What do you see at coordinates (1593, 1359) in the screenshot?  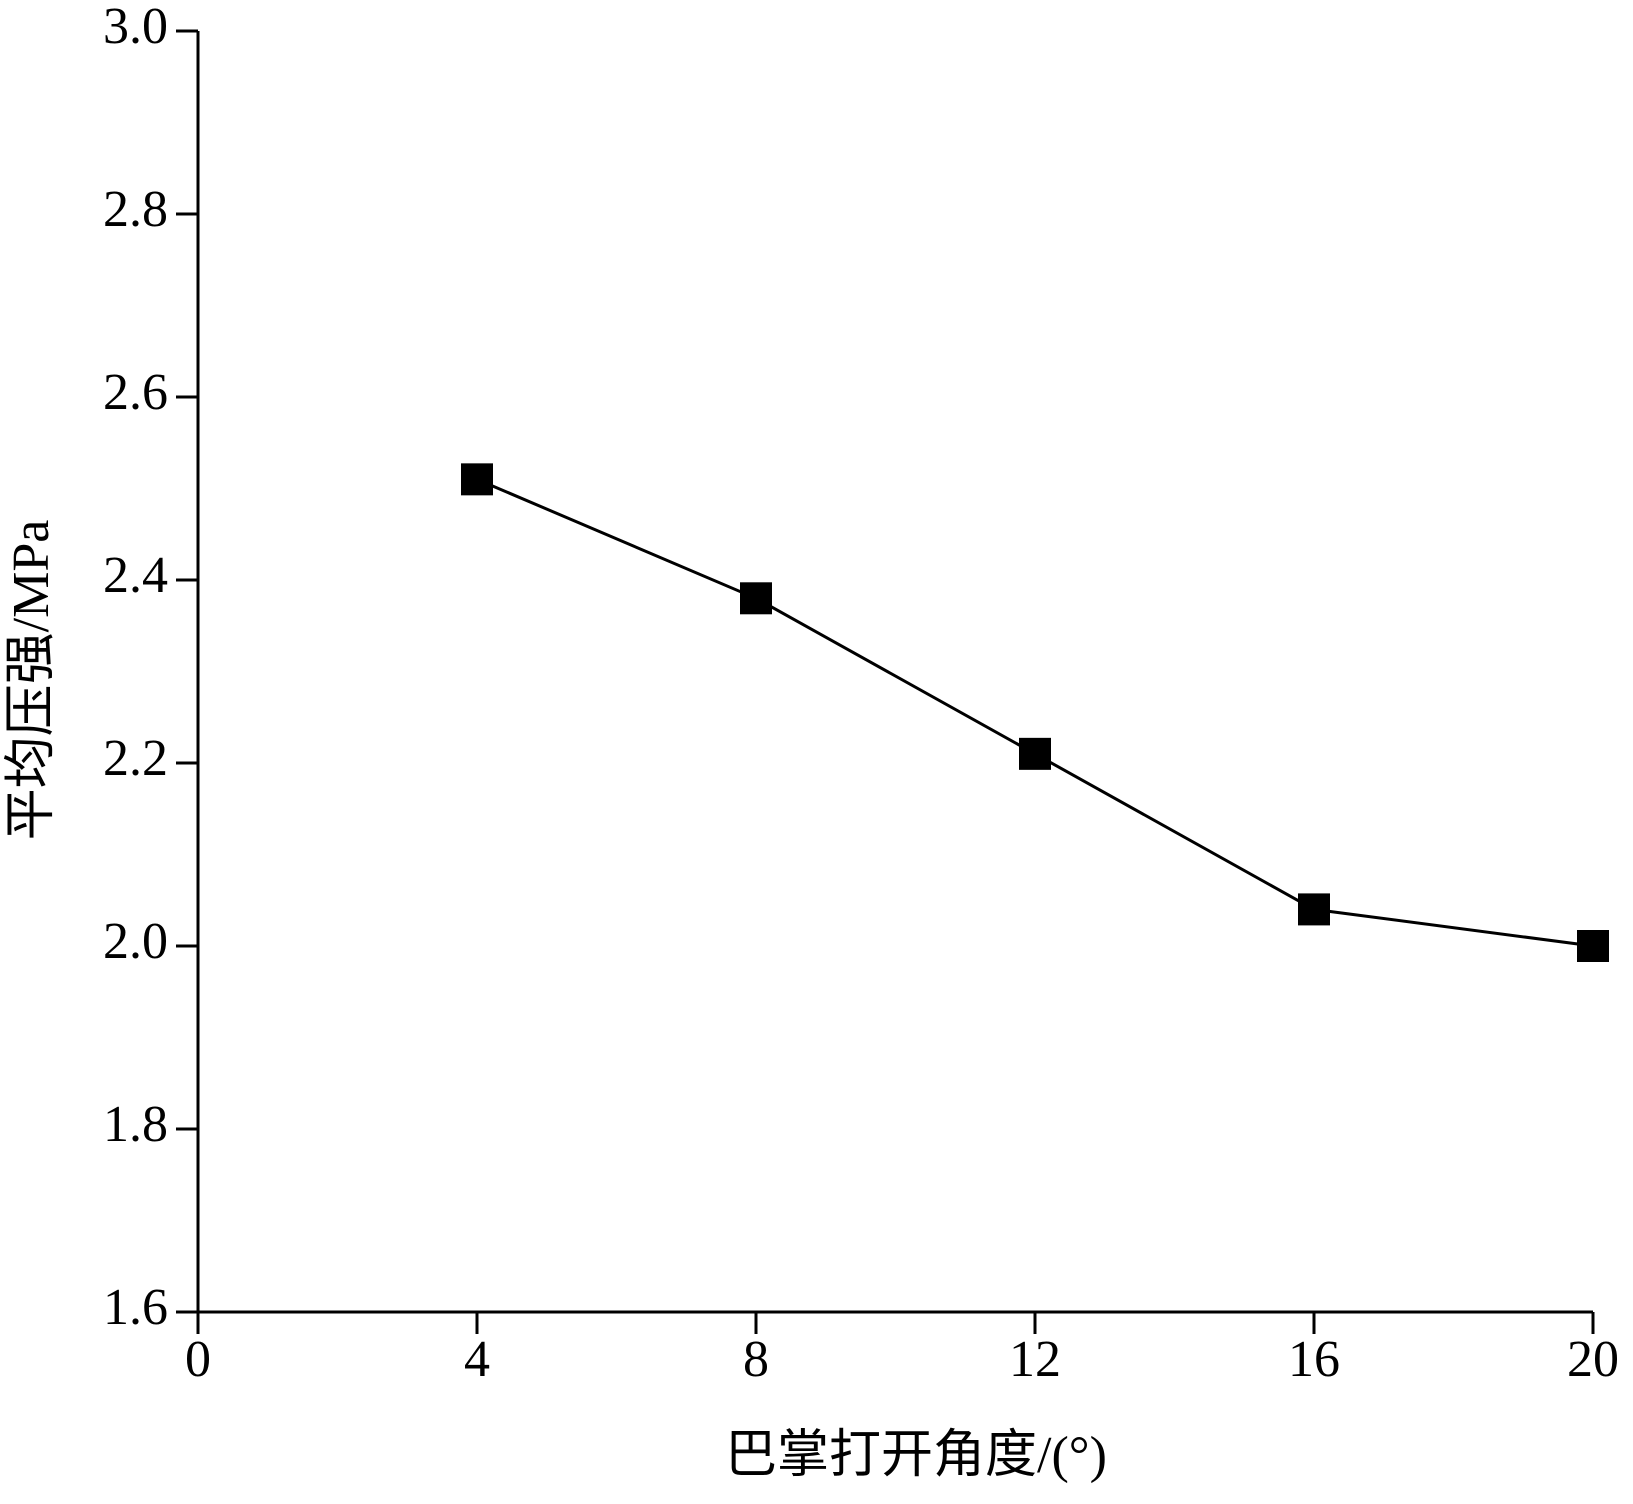 I see `x-tick-label: 20` at bounding box center [1593, 1359].